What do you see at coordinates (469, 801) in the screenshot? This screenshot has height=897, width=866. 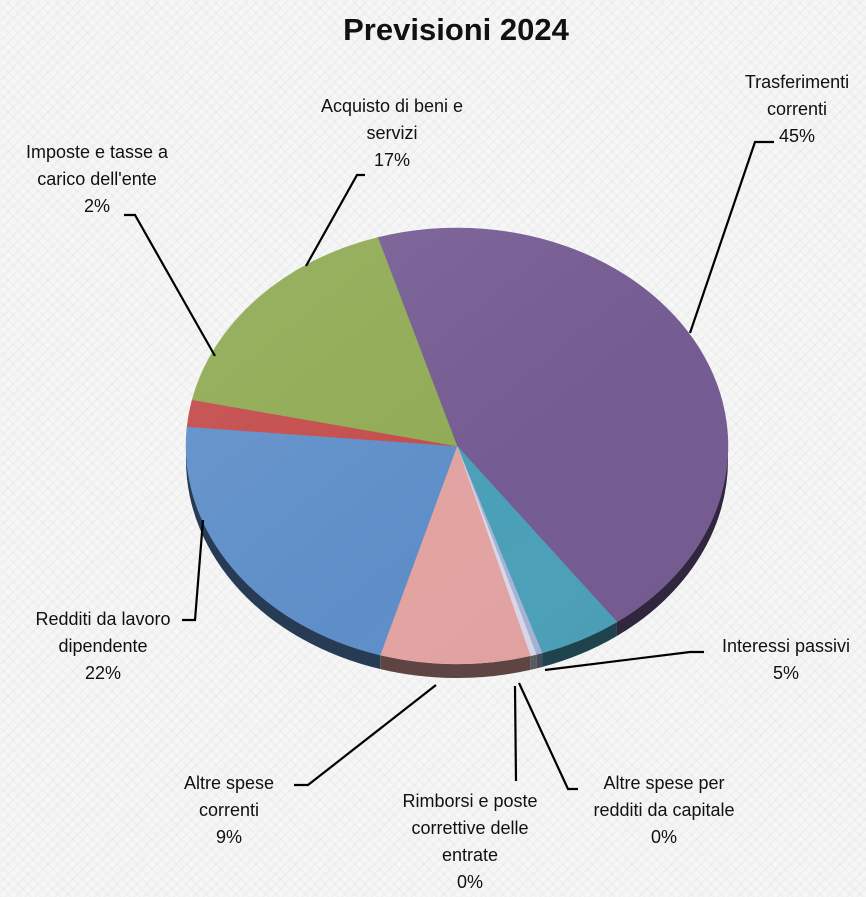 I see `slice-name-line: Rimborsi e poste` at bounding box center [469, 801].